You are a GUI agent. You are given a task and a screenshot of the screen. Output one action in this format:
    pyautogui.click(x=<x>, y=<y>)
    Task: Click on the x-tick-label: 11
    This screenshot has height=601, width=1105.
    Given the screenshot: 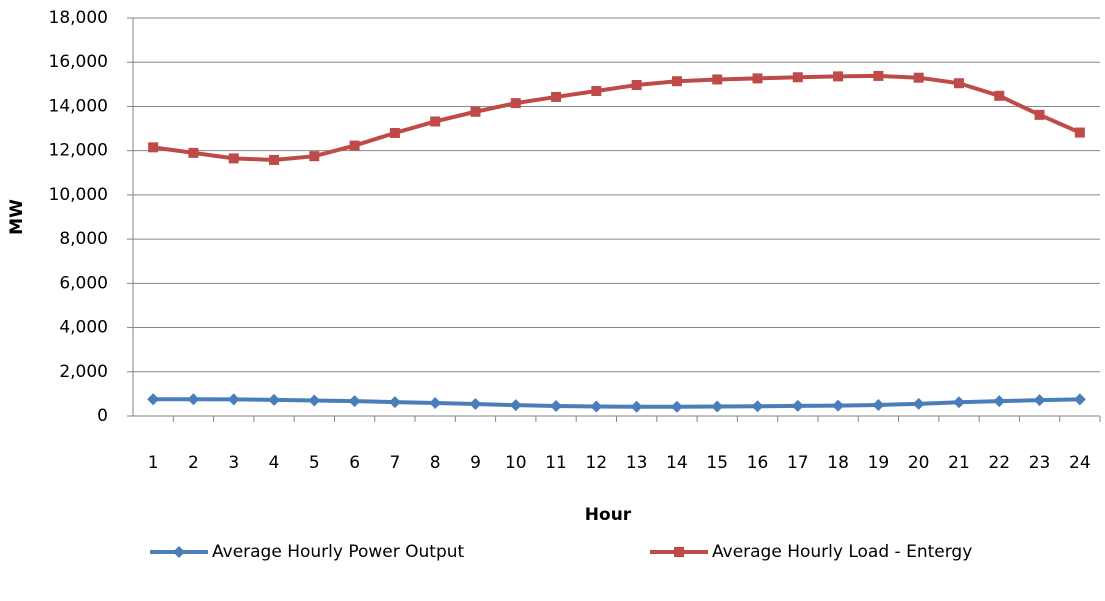 What is the action you would take?
    pyautogui.click(x=556, y=463)
    